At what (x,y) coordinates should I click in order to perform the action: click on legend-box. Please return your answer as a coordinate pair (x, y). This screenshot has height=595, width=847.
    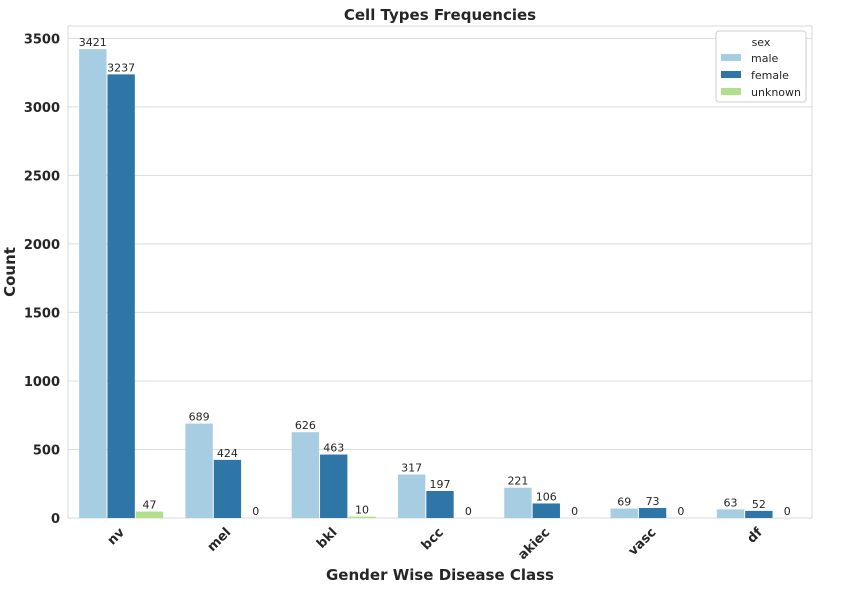
    Looking at the image, I should click on (761, 66).